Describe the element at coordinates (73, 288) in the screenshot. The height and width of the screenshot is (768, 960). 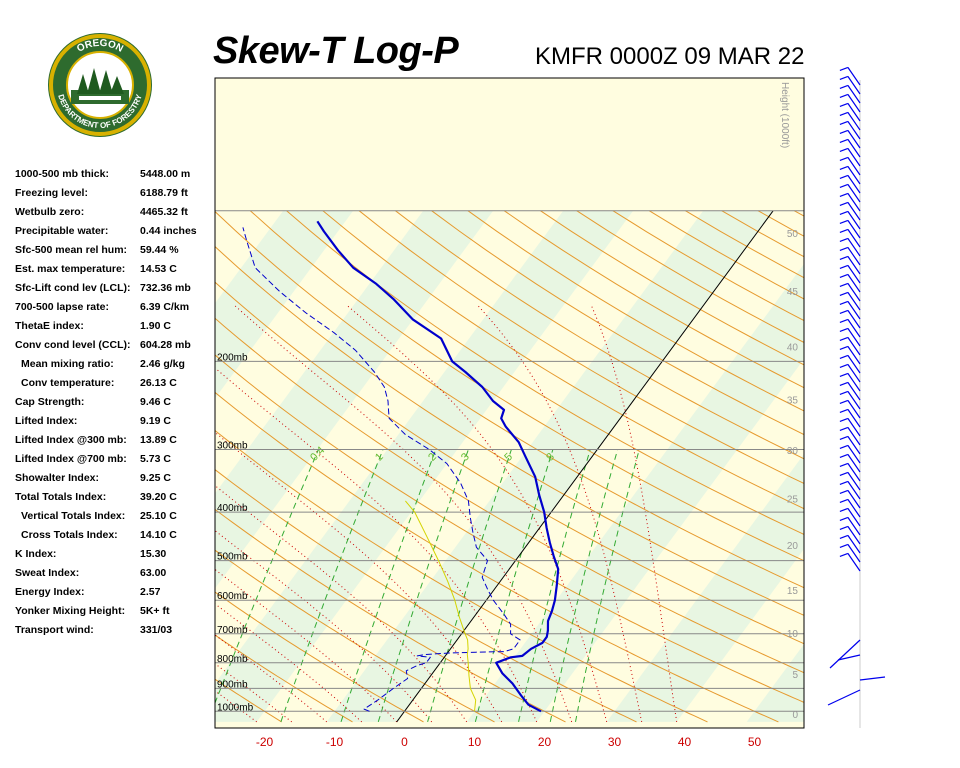
I see `index-label: Sfc-Lift cond lev (LCL):` at that location.